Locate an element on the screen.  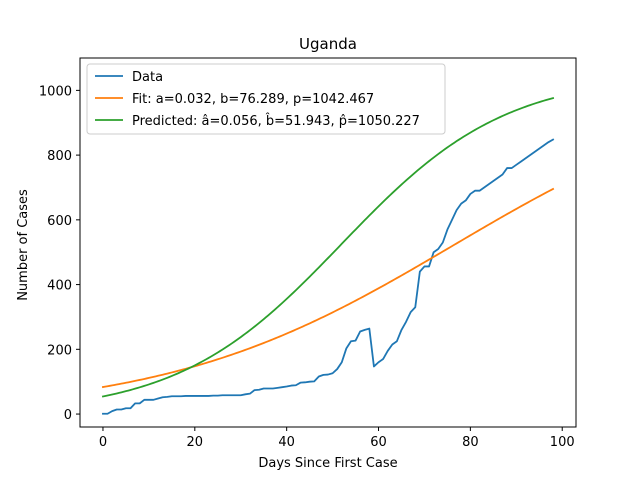
x-tick-label: 40 is located at coordinates (286, 442).